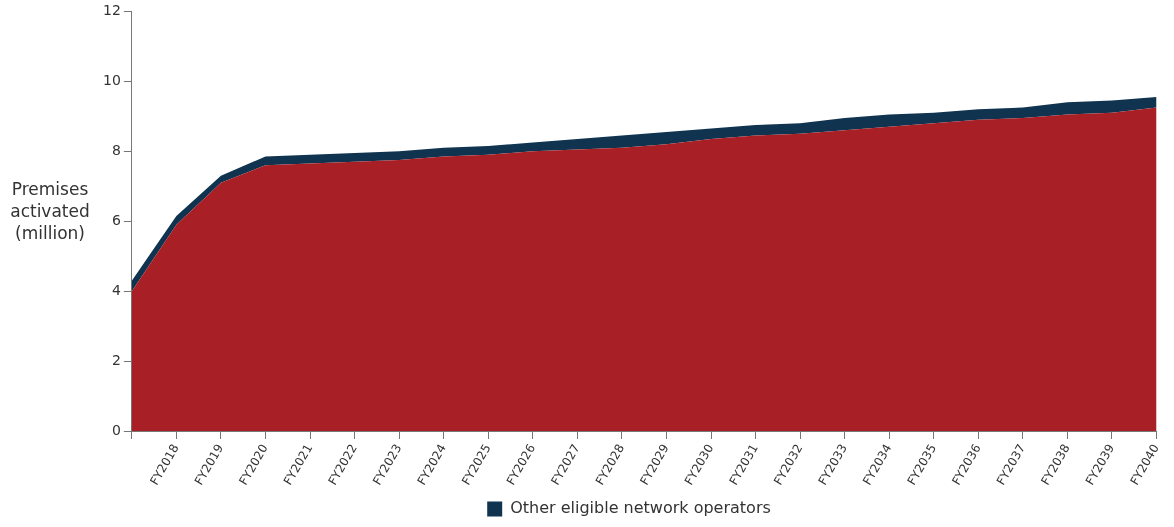  Describe the element at coordinates (116, 219) in the screenshot. I see `y-tick-label: 6` at that location.